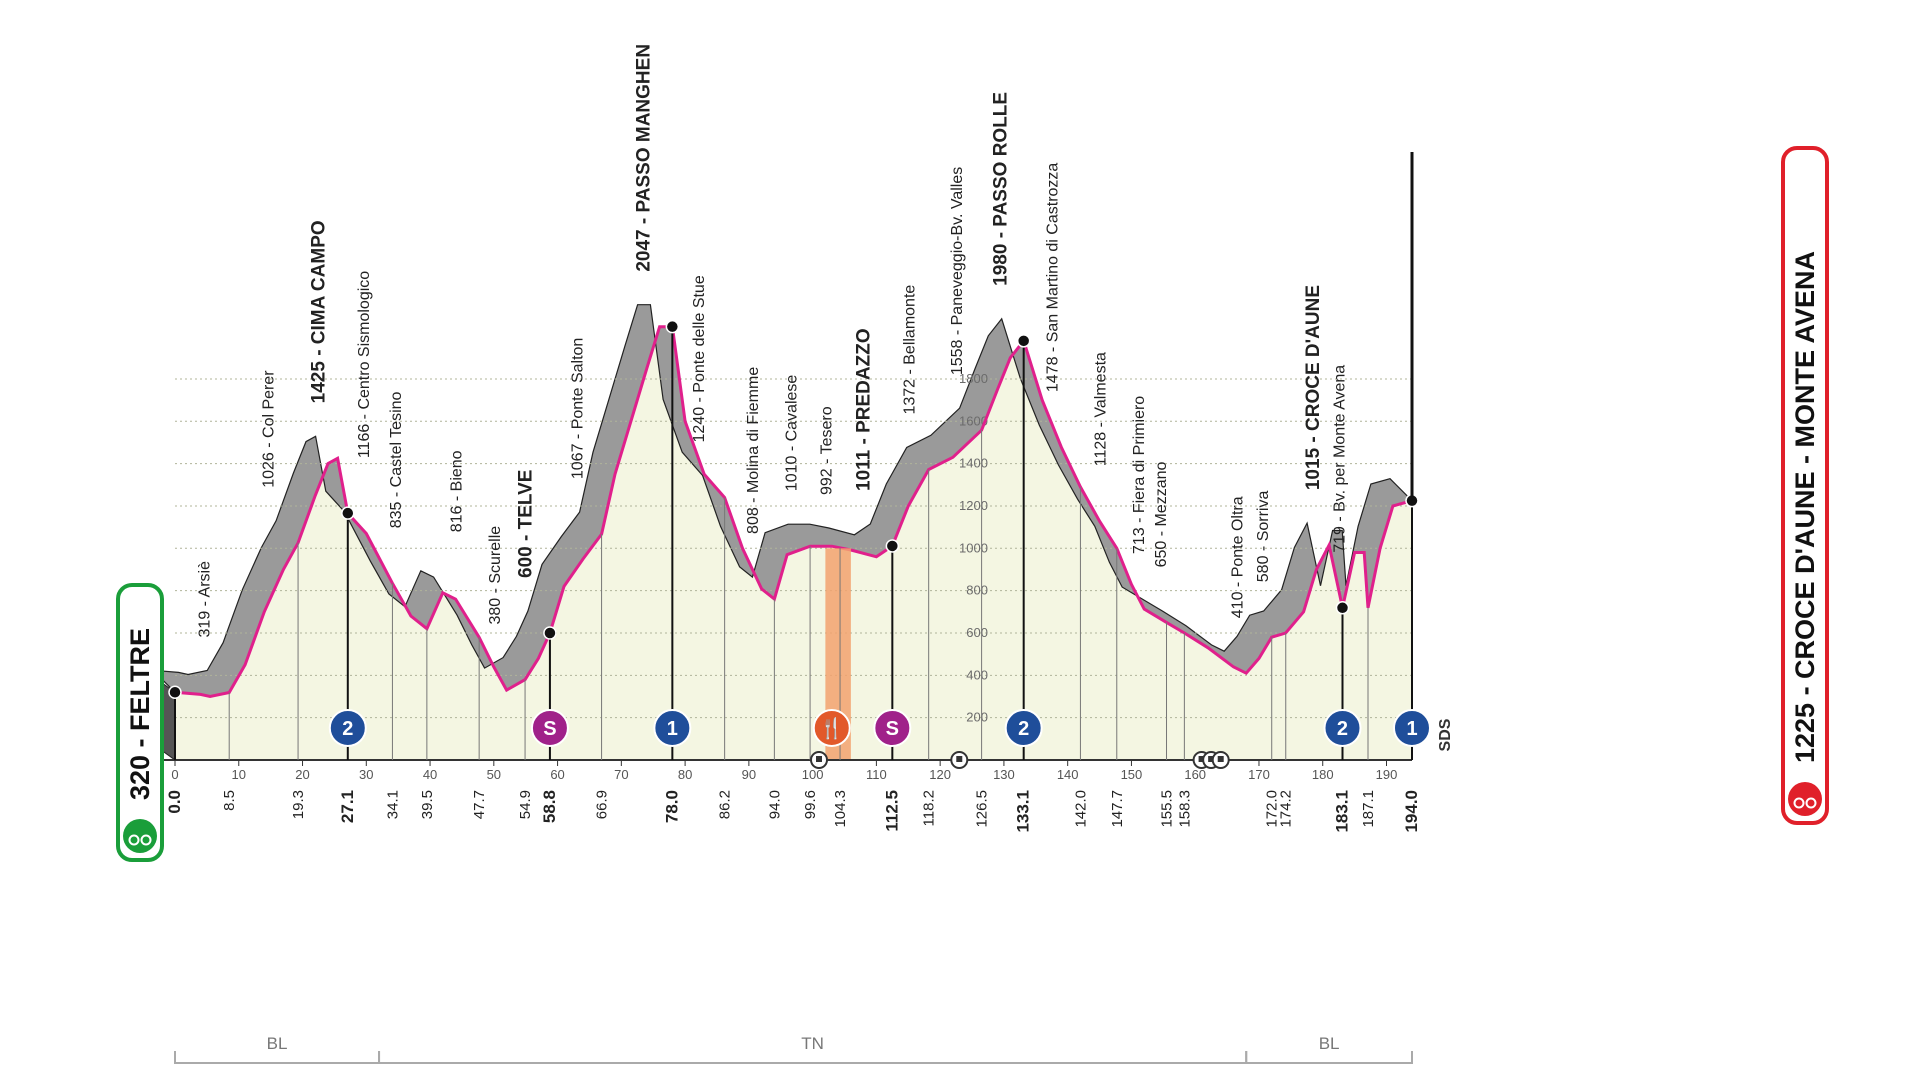  Describe the element at coordinates (957, 271) in the screenshot. I see `place-label: 1558 - Paneveggio-Bv. Valles` at that location.